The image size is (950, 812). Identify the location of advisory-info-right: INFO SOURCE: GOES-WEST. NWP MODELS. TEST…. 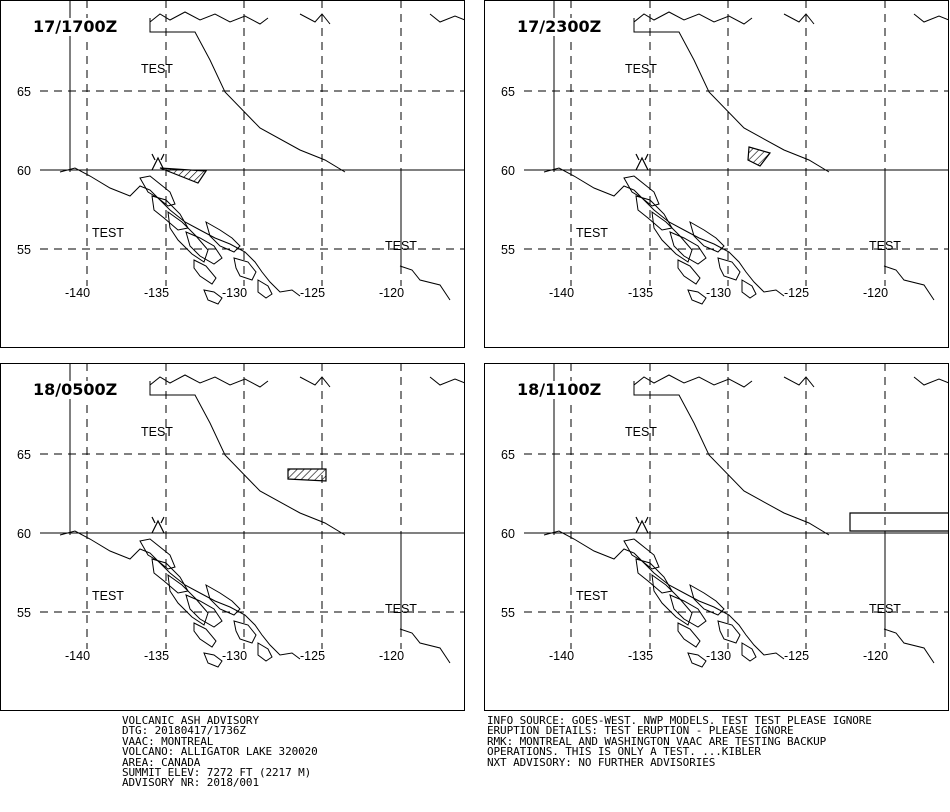
(679, 742).